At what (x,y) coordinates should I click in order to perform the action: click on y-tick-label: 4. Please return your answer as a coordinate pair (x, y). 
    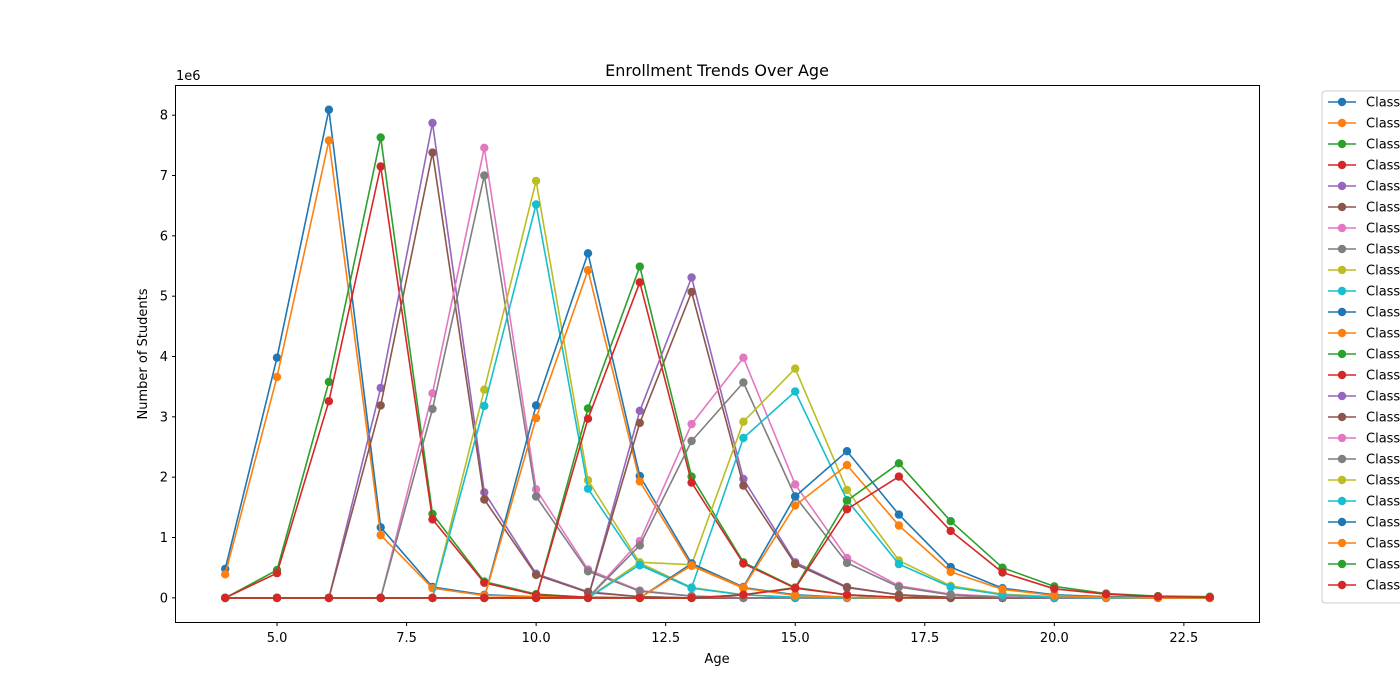
    Looking at the image, I should click on (164, 357).